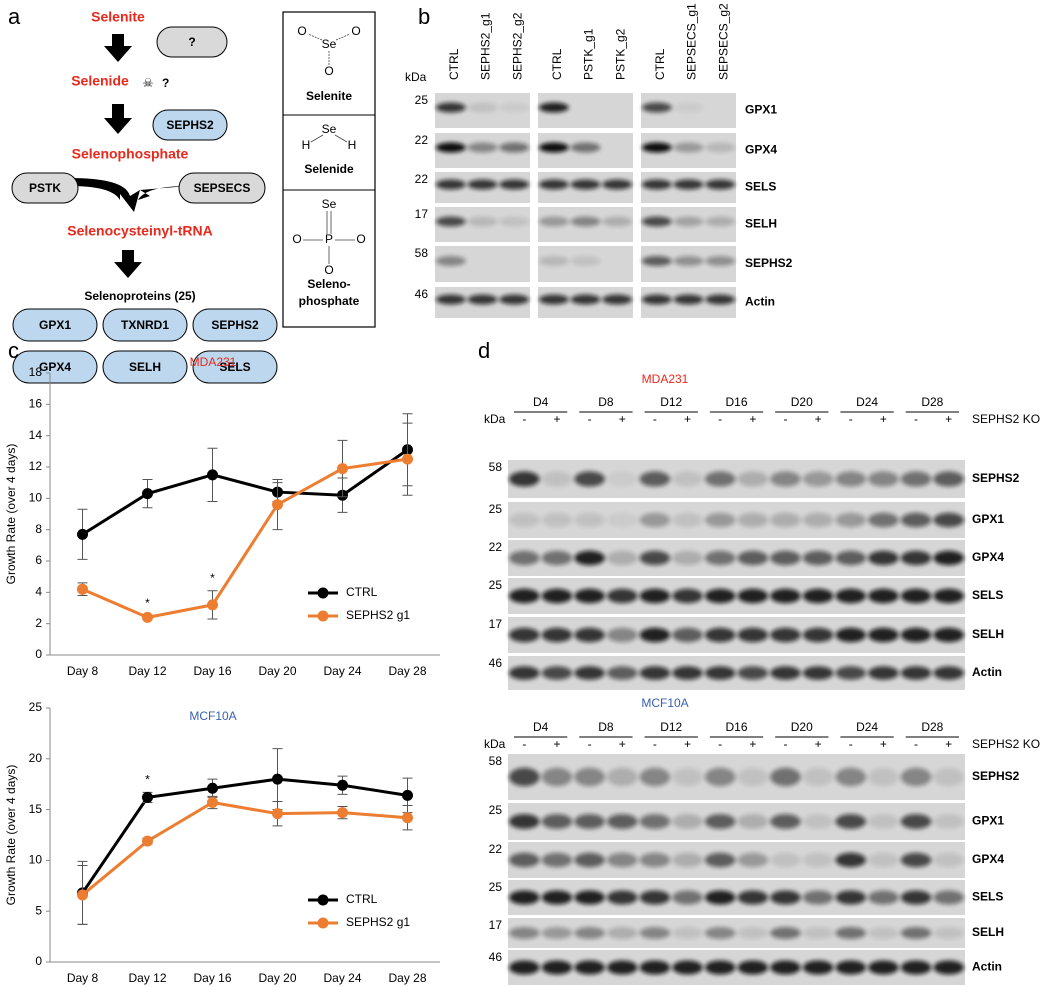  Describe the element at coordinates (760, 187) in the screenshot. I see `protein-label: SELS` at that location.